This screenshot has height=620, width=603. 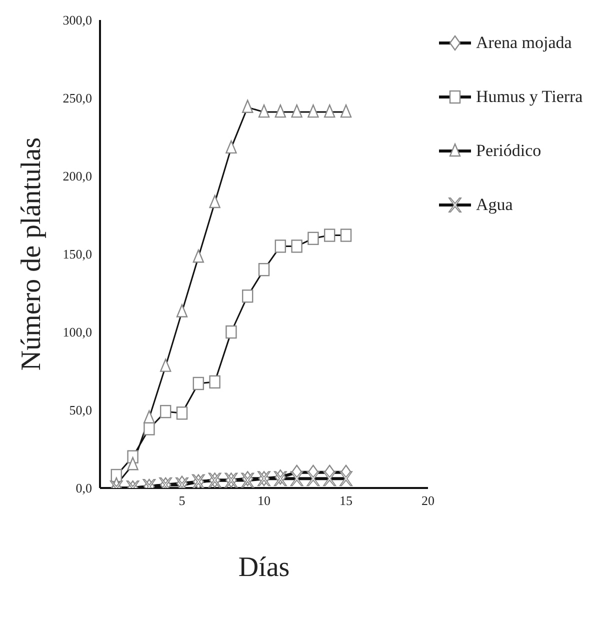 I want to click on x-tick-label: 15, so click(x=346, y=500).